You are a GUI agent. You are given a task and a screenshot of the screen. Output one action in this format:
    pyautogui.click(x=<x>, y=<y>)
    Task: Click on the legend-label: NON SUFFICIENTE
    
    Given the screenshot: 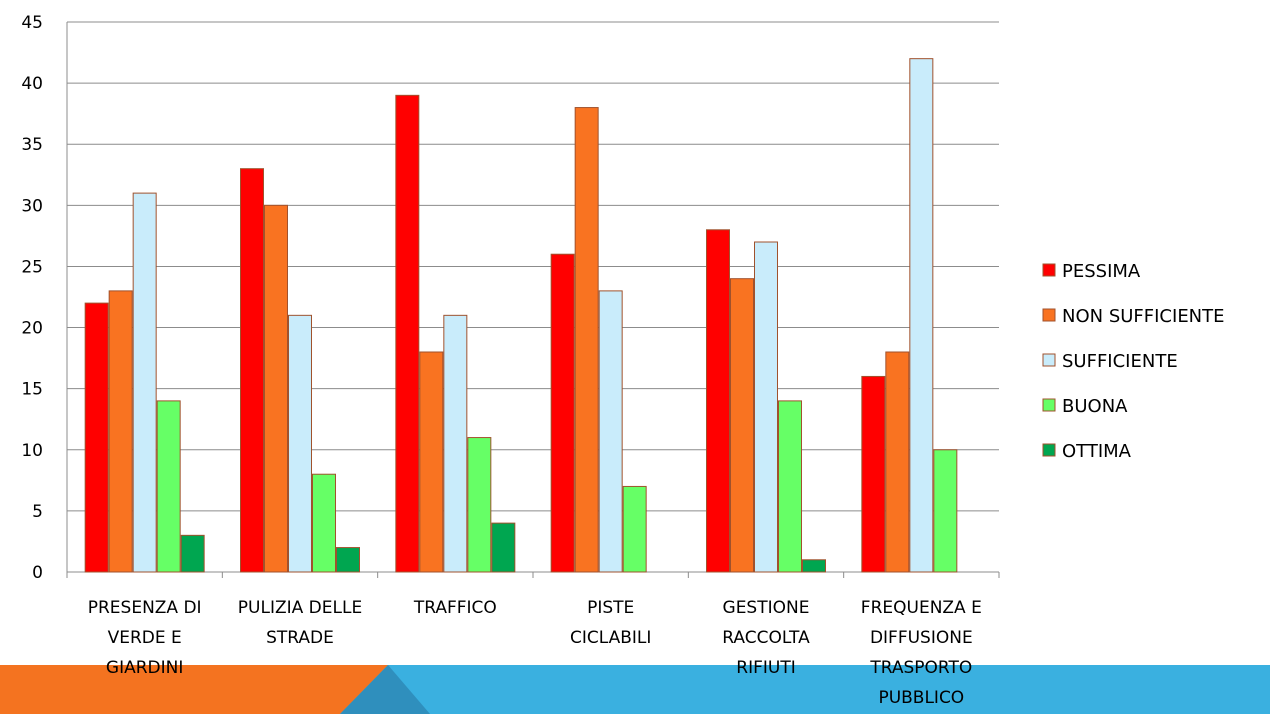 What is the action you would take?
    pyautogui.click(x=1143, y=316)
    